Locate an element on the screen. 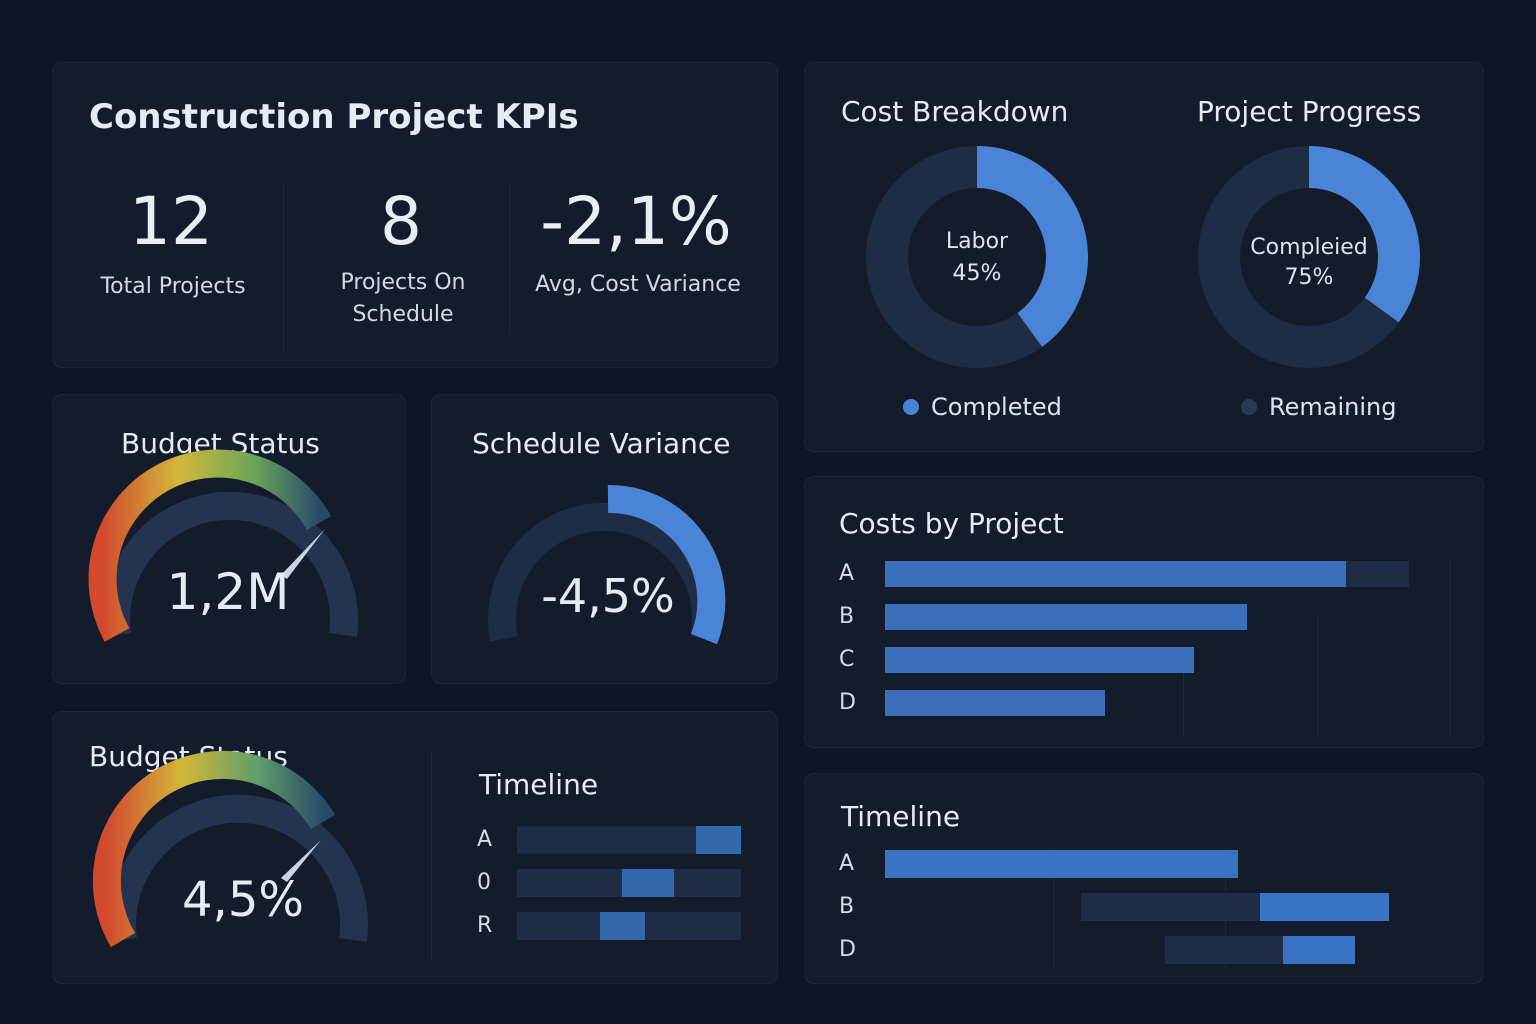 This screenshot has height=1024, width=1536. kpi-value-total-projects: 12 is located at coordinates (171, 221).